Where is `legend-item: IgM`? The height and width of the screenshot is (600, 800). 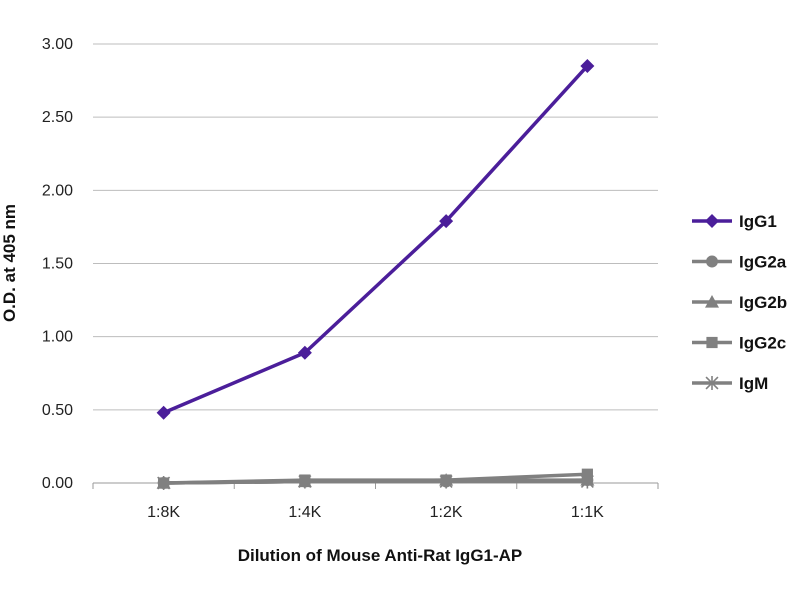
legend-item: IgM is located at coordinates (730, 383).